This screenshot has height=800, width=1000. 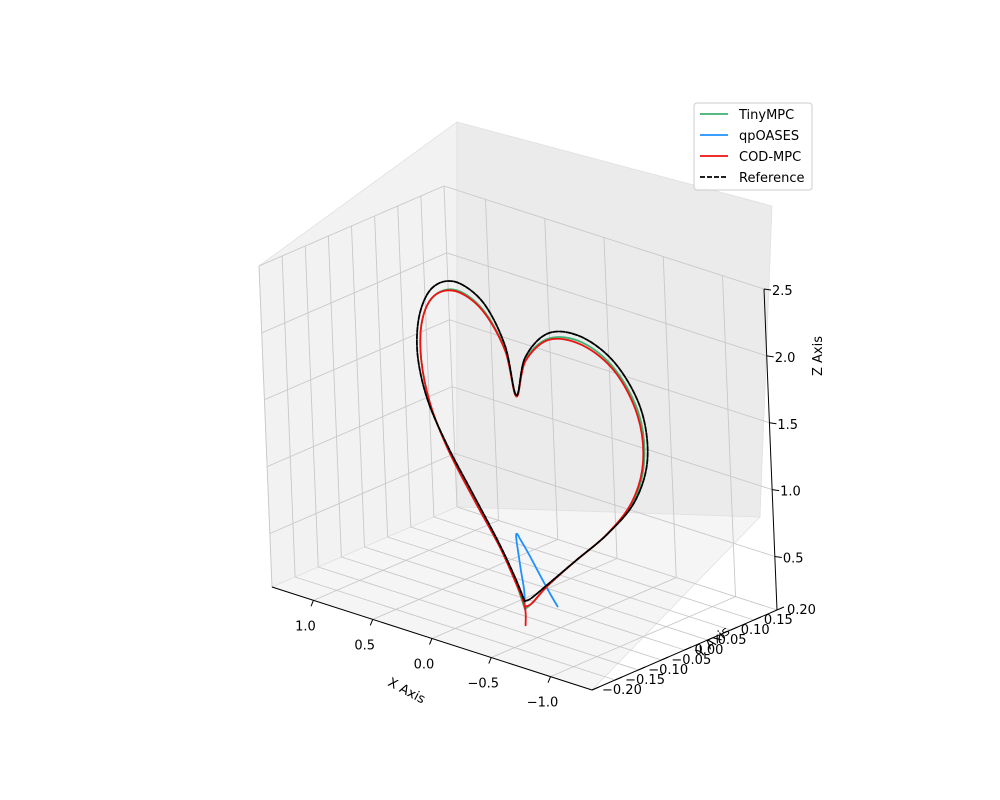 What do you see at coordinates (483, 684) in the screenshot?
I see `x-tick-label: −0.5` at bounding box center [483, 684].